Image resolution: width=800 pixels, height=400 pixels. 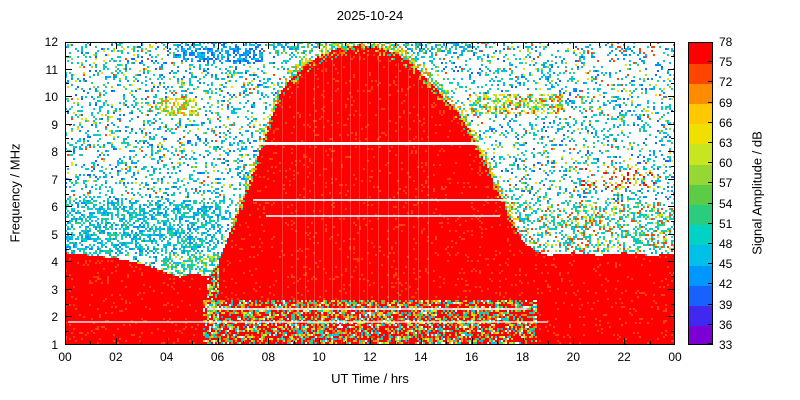 I want to click on y-tick-label: 4, so click(x=54, y=262).